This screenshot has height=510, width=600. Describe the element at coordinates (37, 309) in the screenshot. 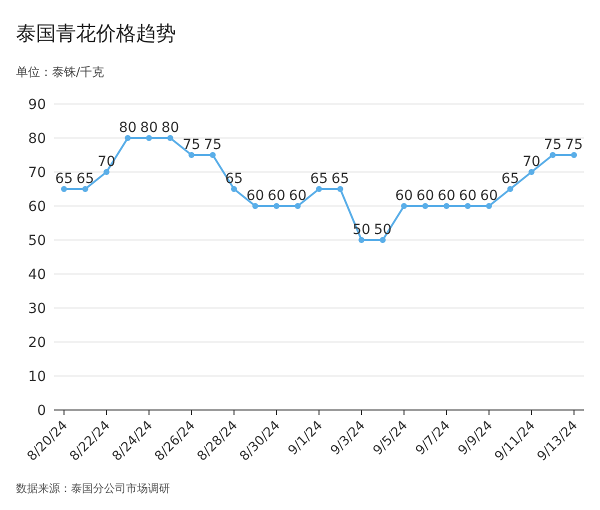

I see `y-tick-label: 30` at that location.